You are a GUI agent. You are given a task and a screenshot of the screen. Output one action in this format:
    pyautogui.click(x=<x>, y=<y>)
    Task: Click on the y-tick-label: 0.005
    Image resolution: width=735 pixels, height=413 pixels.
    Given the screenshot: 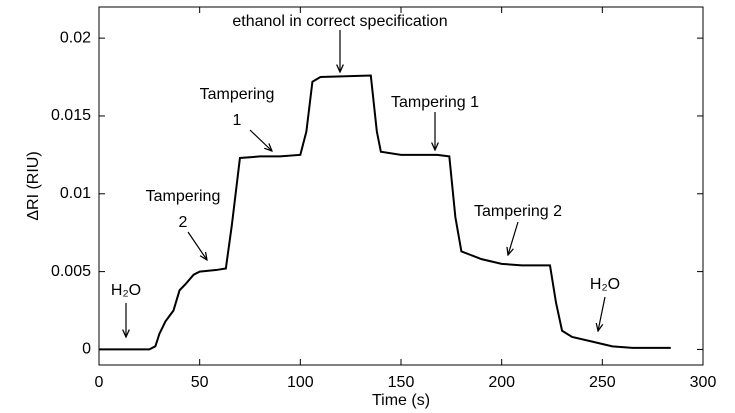 What is the action you would take?
    pyautogui.click(x=71, y=271)
    